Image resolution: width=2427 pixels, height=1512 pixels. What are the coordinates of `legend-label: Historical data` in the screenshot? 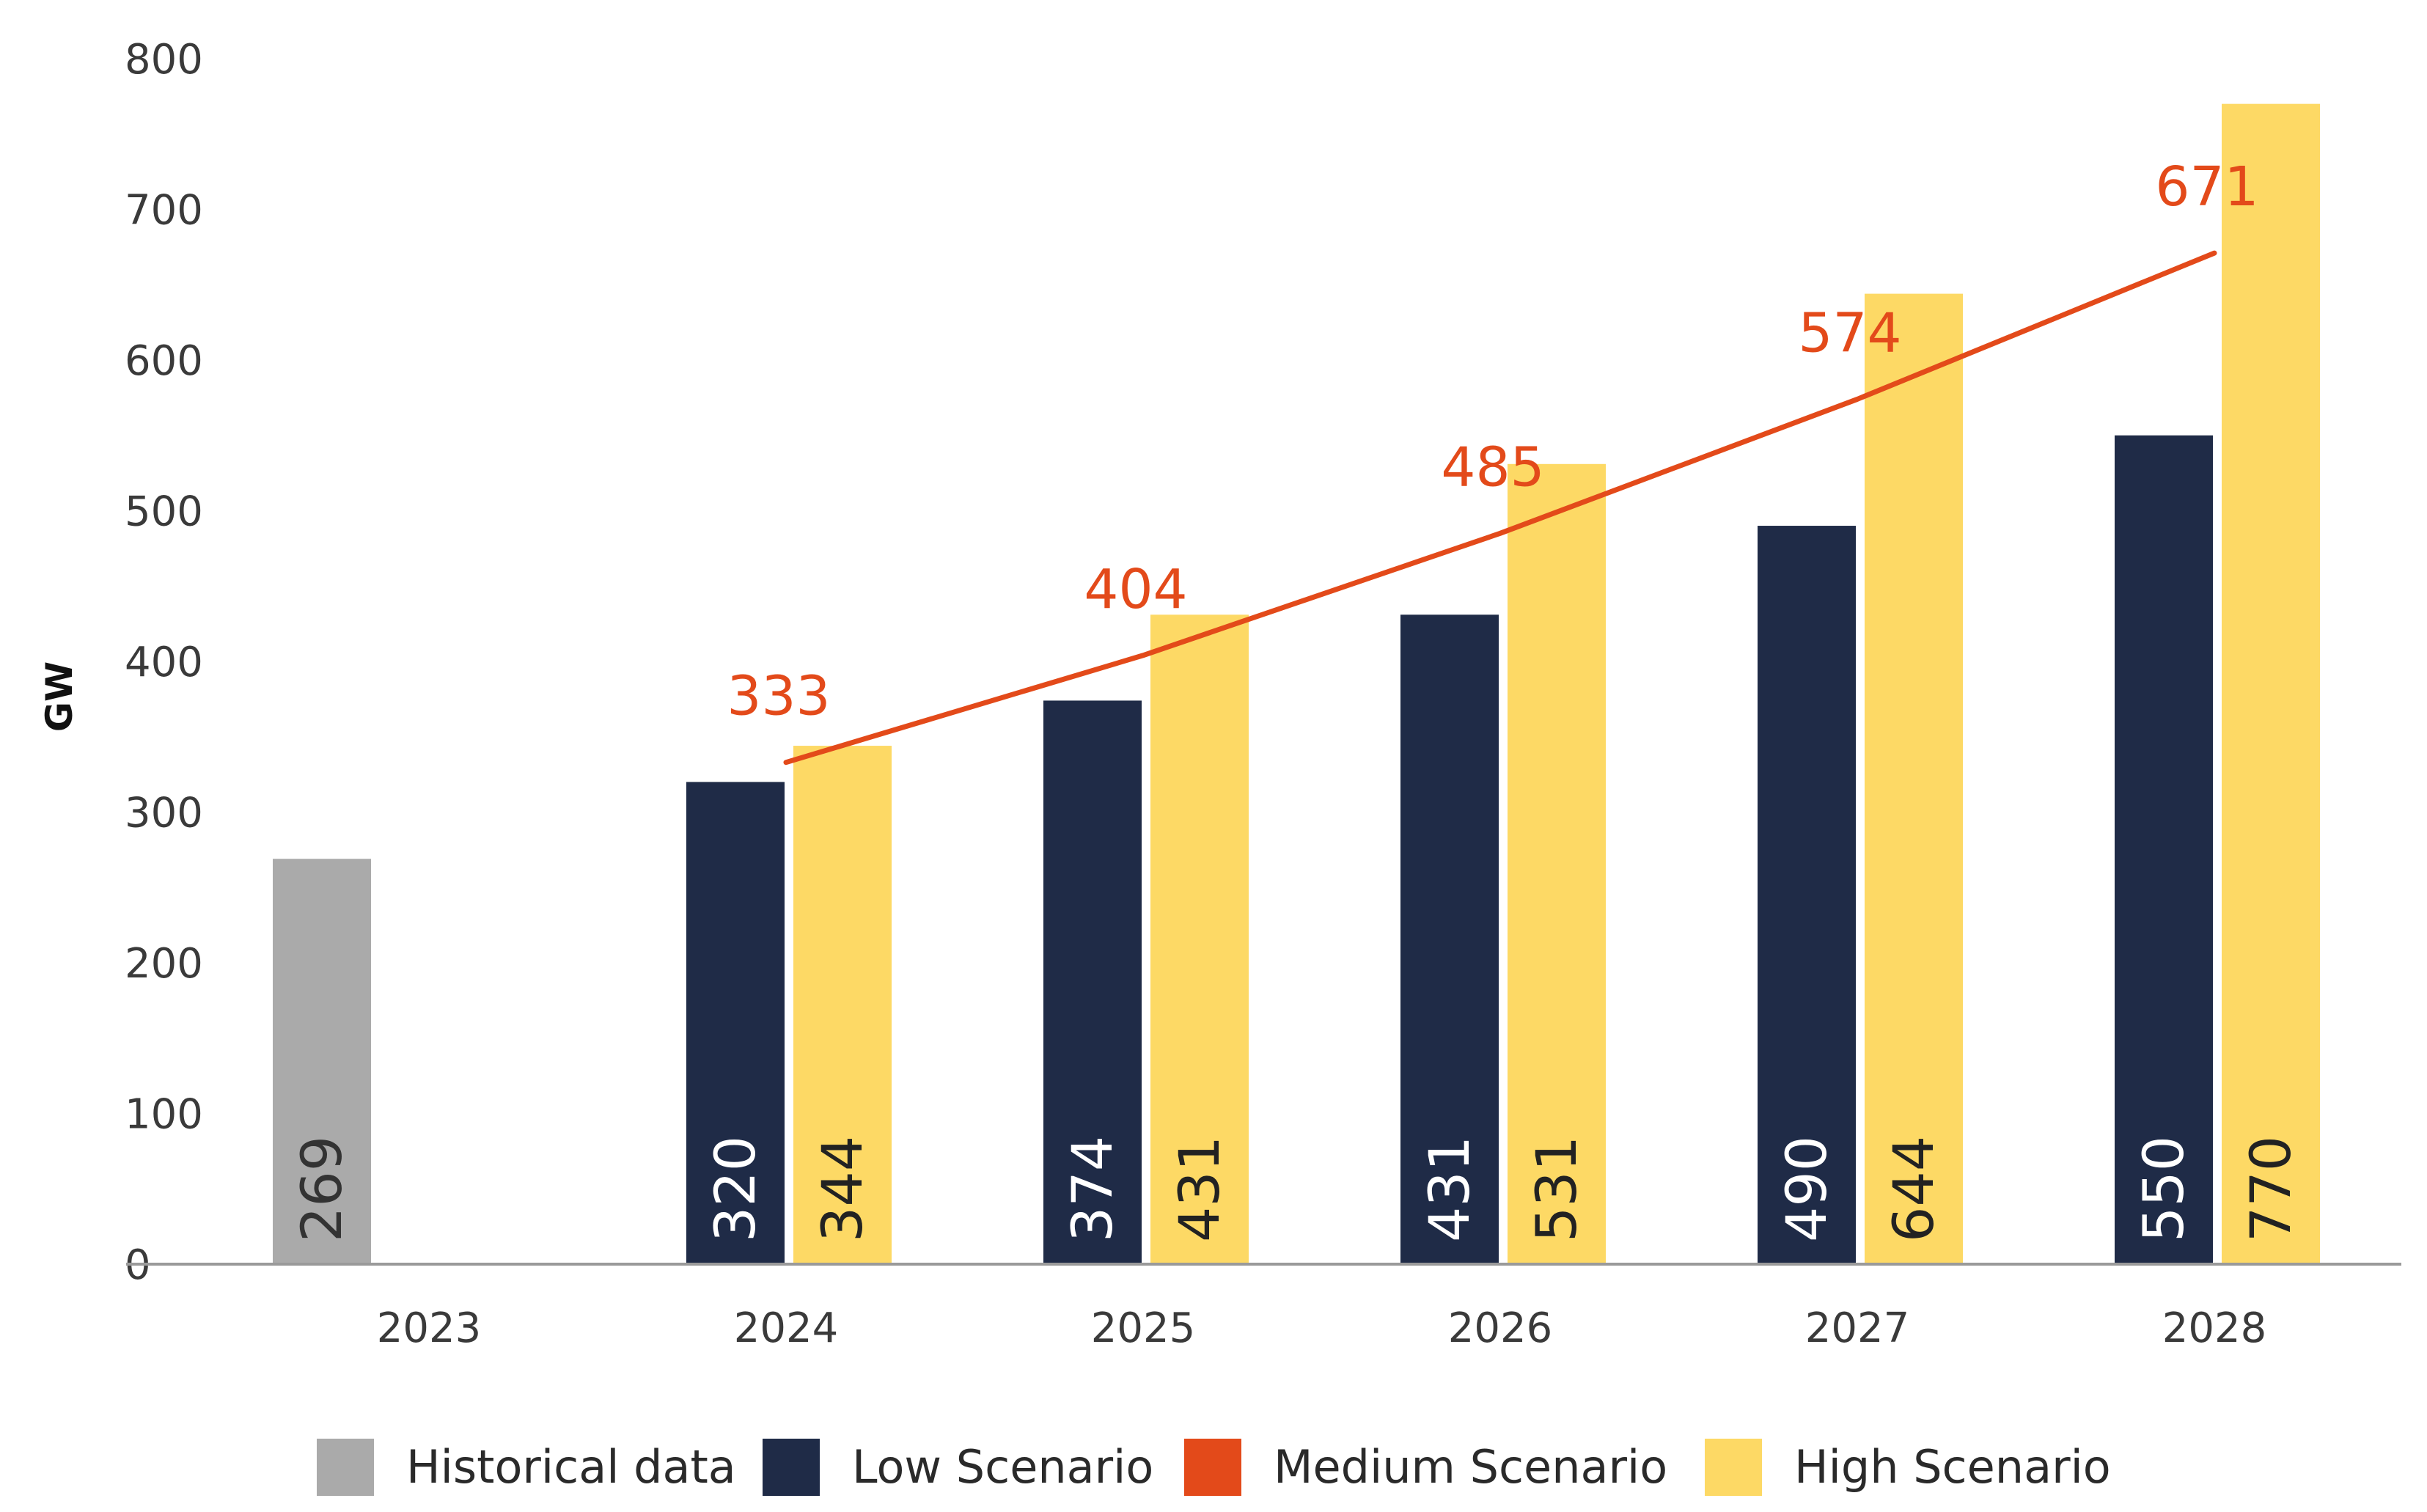 It's located at (571, 1467).